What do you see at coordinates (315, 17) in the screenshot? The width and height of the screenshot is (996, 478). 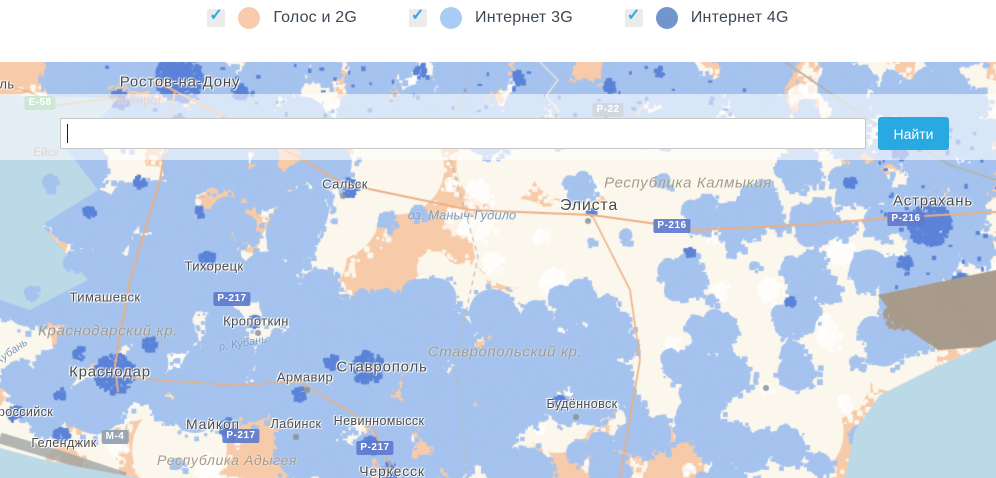 I see `legend-label-2g: Голос и 2G` at bounding box center [315, 17].